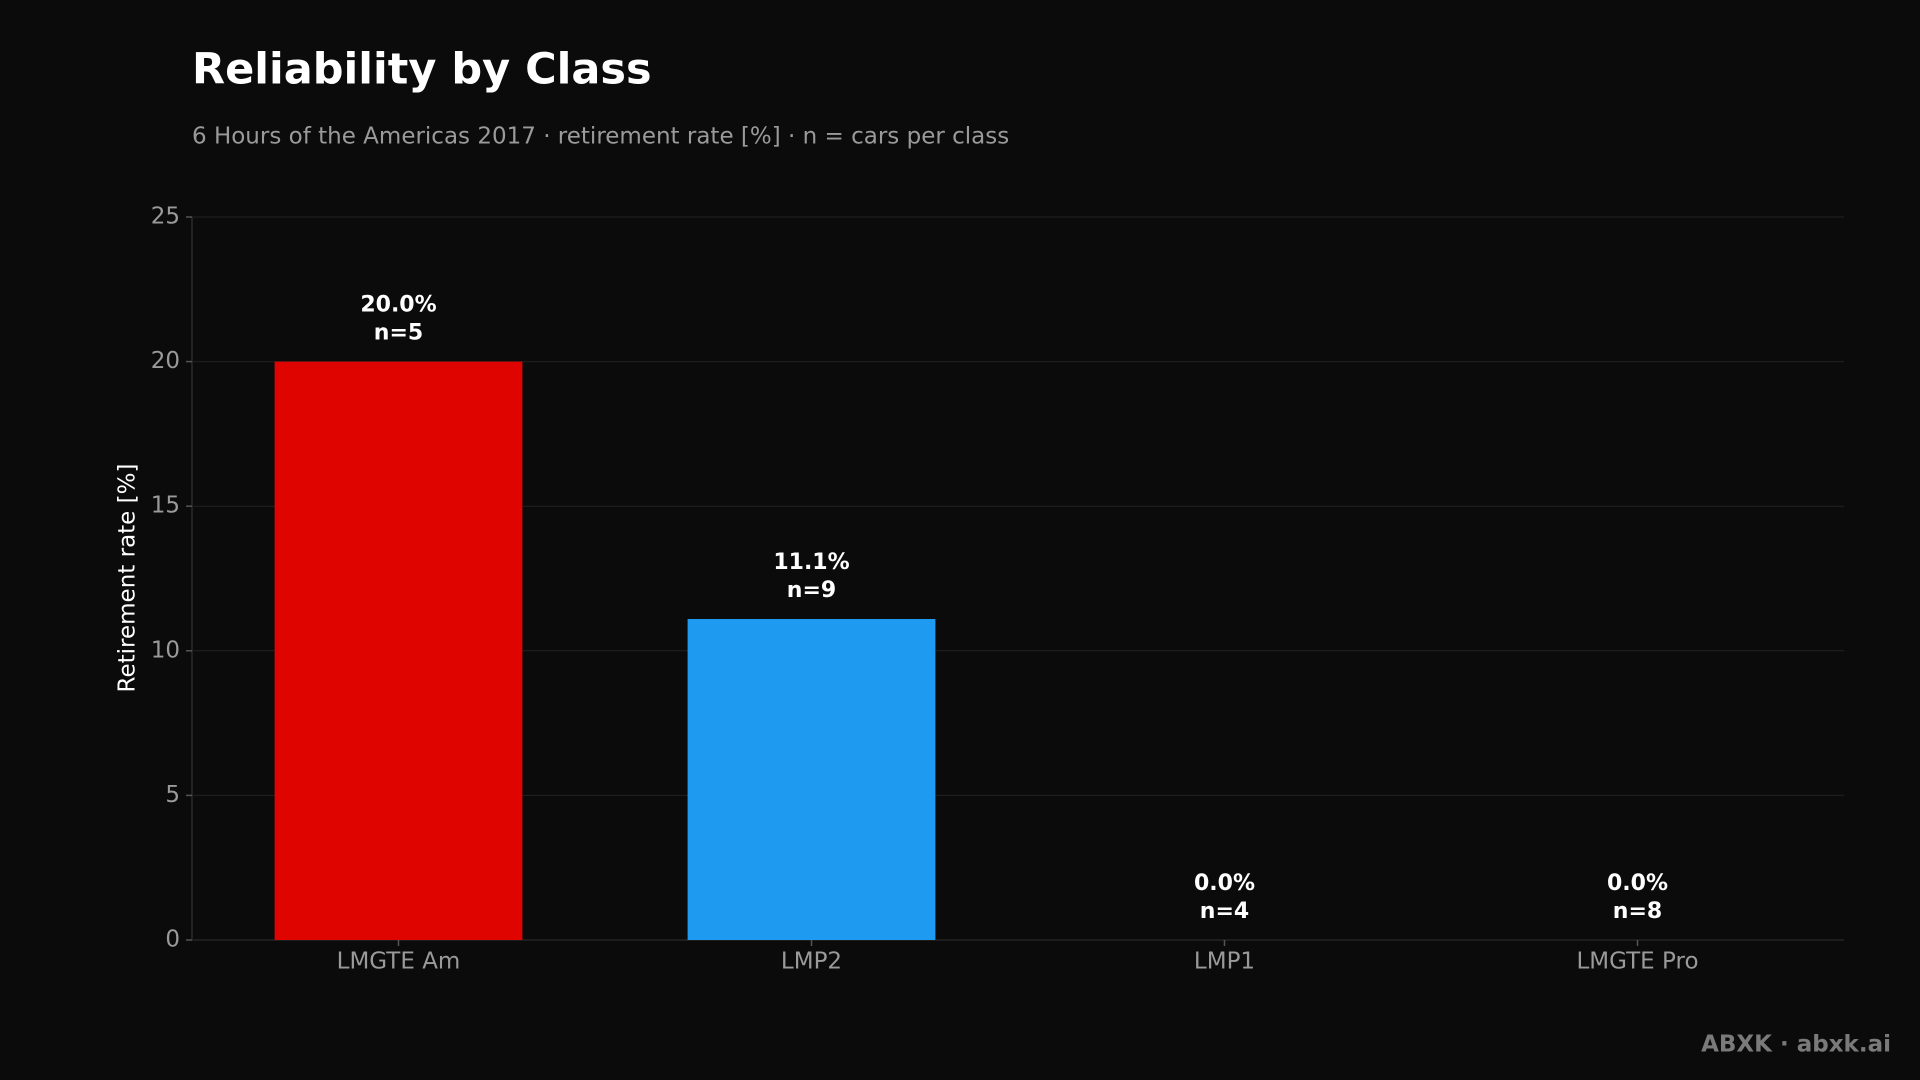  Describe the element at coordinates (811, 962) in the screenshot. I see `x-tick-label: LMP2` at that location.